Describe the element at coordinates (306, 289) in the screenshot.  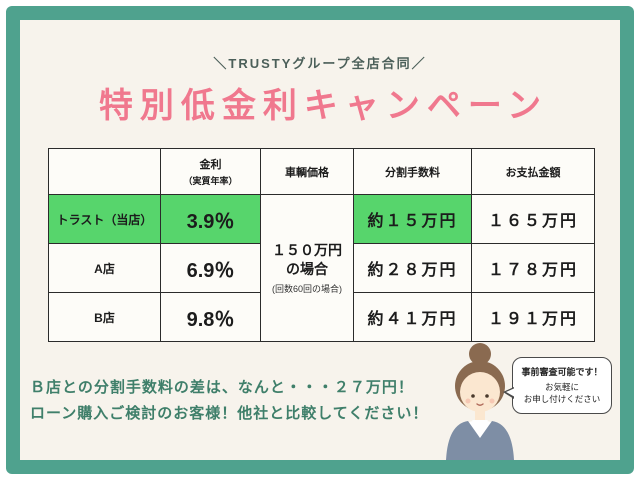
I see `price-case-note: (回数60回の場合)` at that location.